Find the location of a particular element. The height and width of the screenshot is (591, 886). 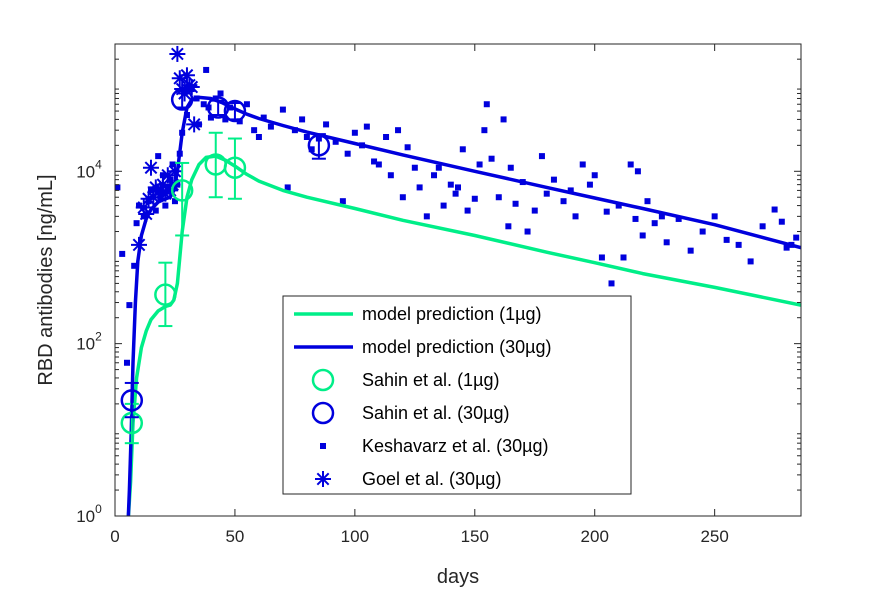

legend-item-sahin-1ug: Sahin et al. (1µg) is located at coordinates (405, 380).